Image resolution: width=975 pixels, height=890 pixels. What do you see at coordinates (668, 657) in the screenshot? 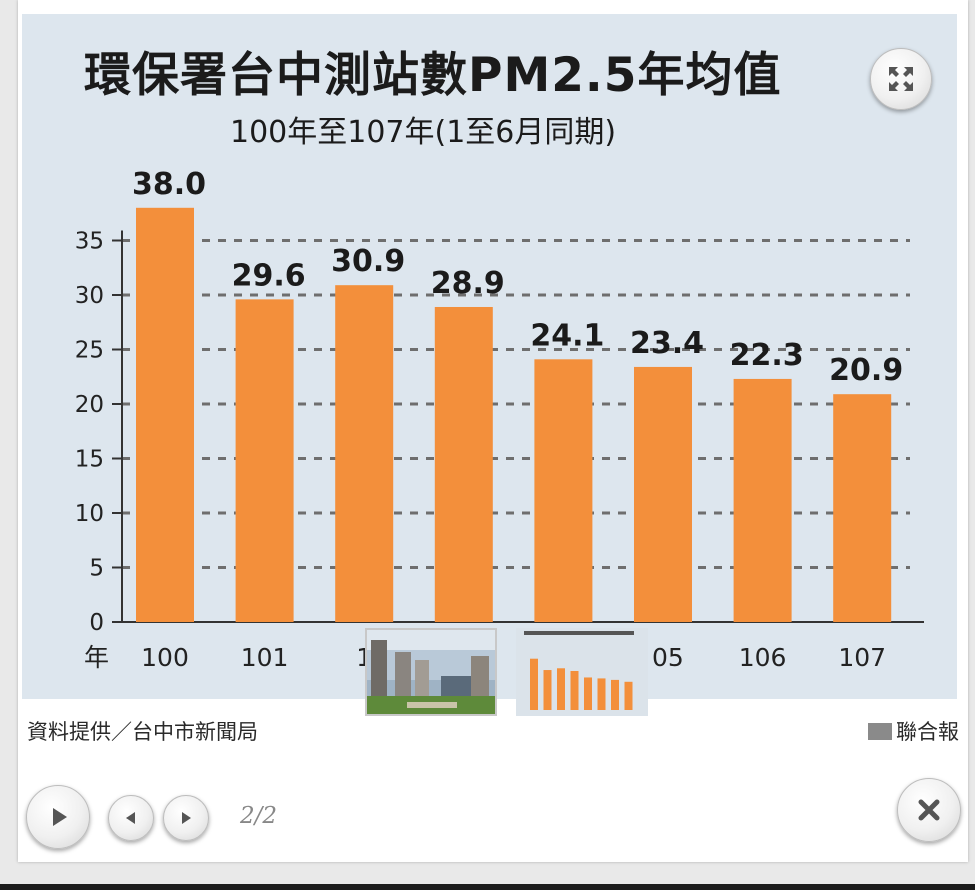
I see `x-tick-label: 05` at bounding box center [668, 657].